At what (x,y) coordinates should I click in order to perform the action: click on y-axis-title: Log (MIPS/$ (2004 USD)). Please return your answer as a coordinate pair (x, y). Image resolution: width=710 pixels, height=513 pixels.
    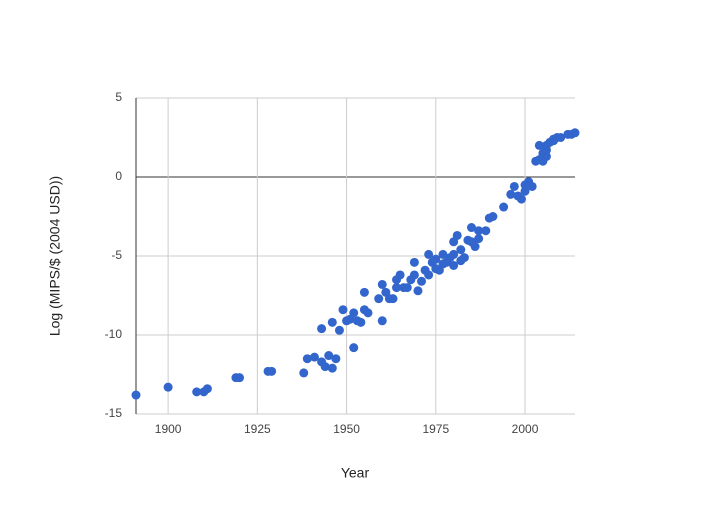
    Looking at the image, I should click on (55, 256).